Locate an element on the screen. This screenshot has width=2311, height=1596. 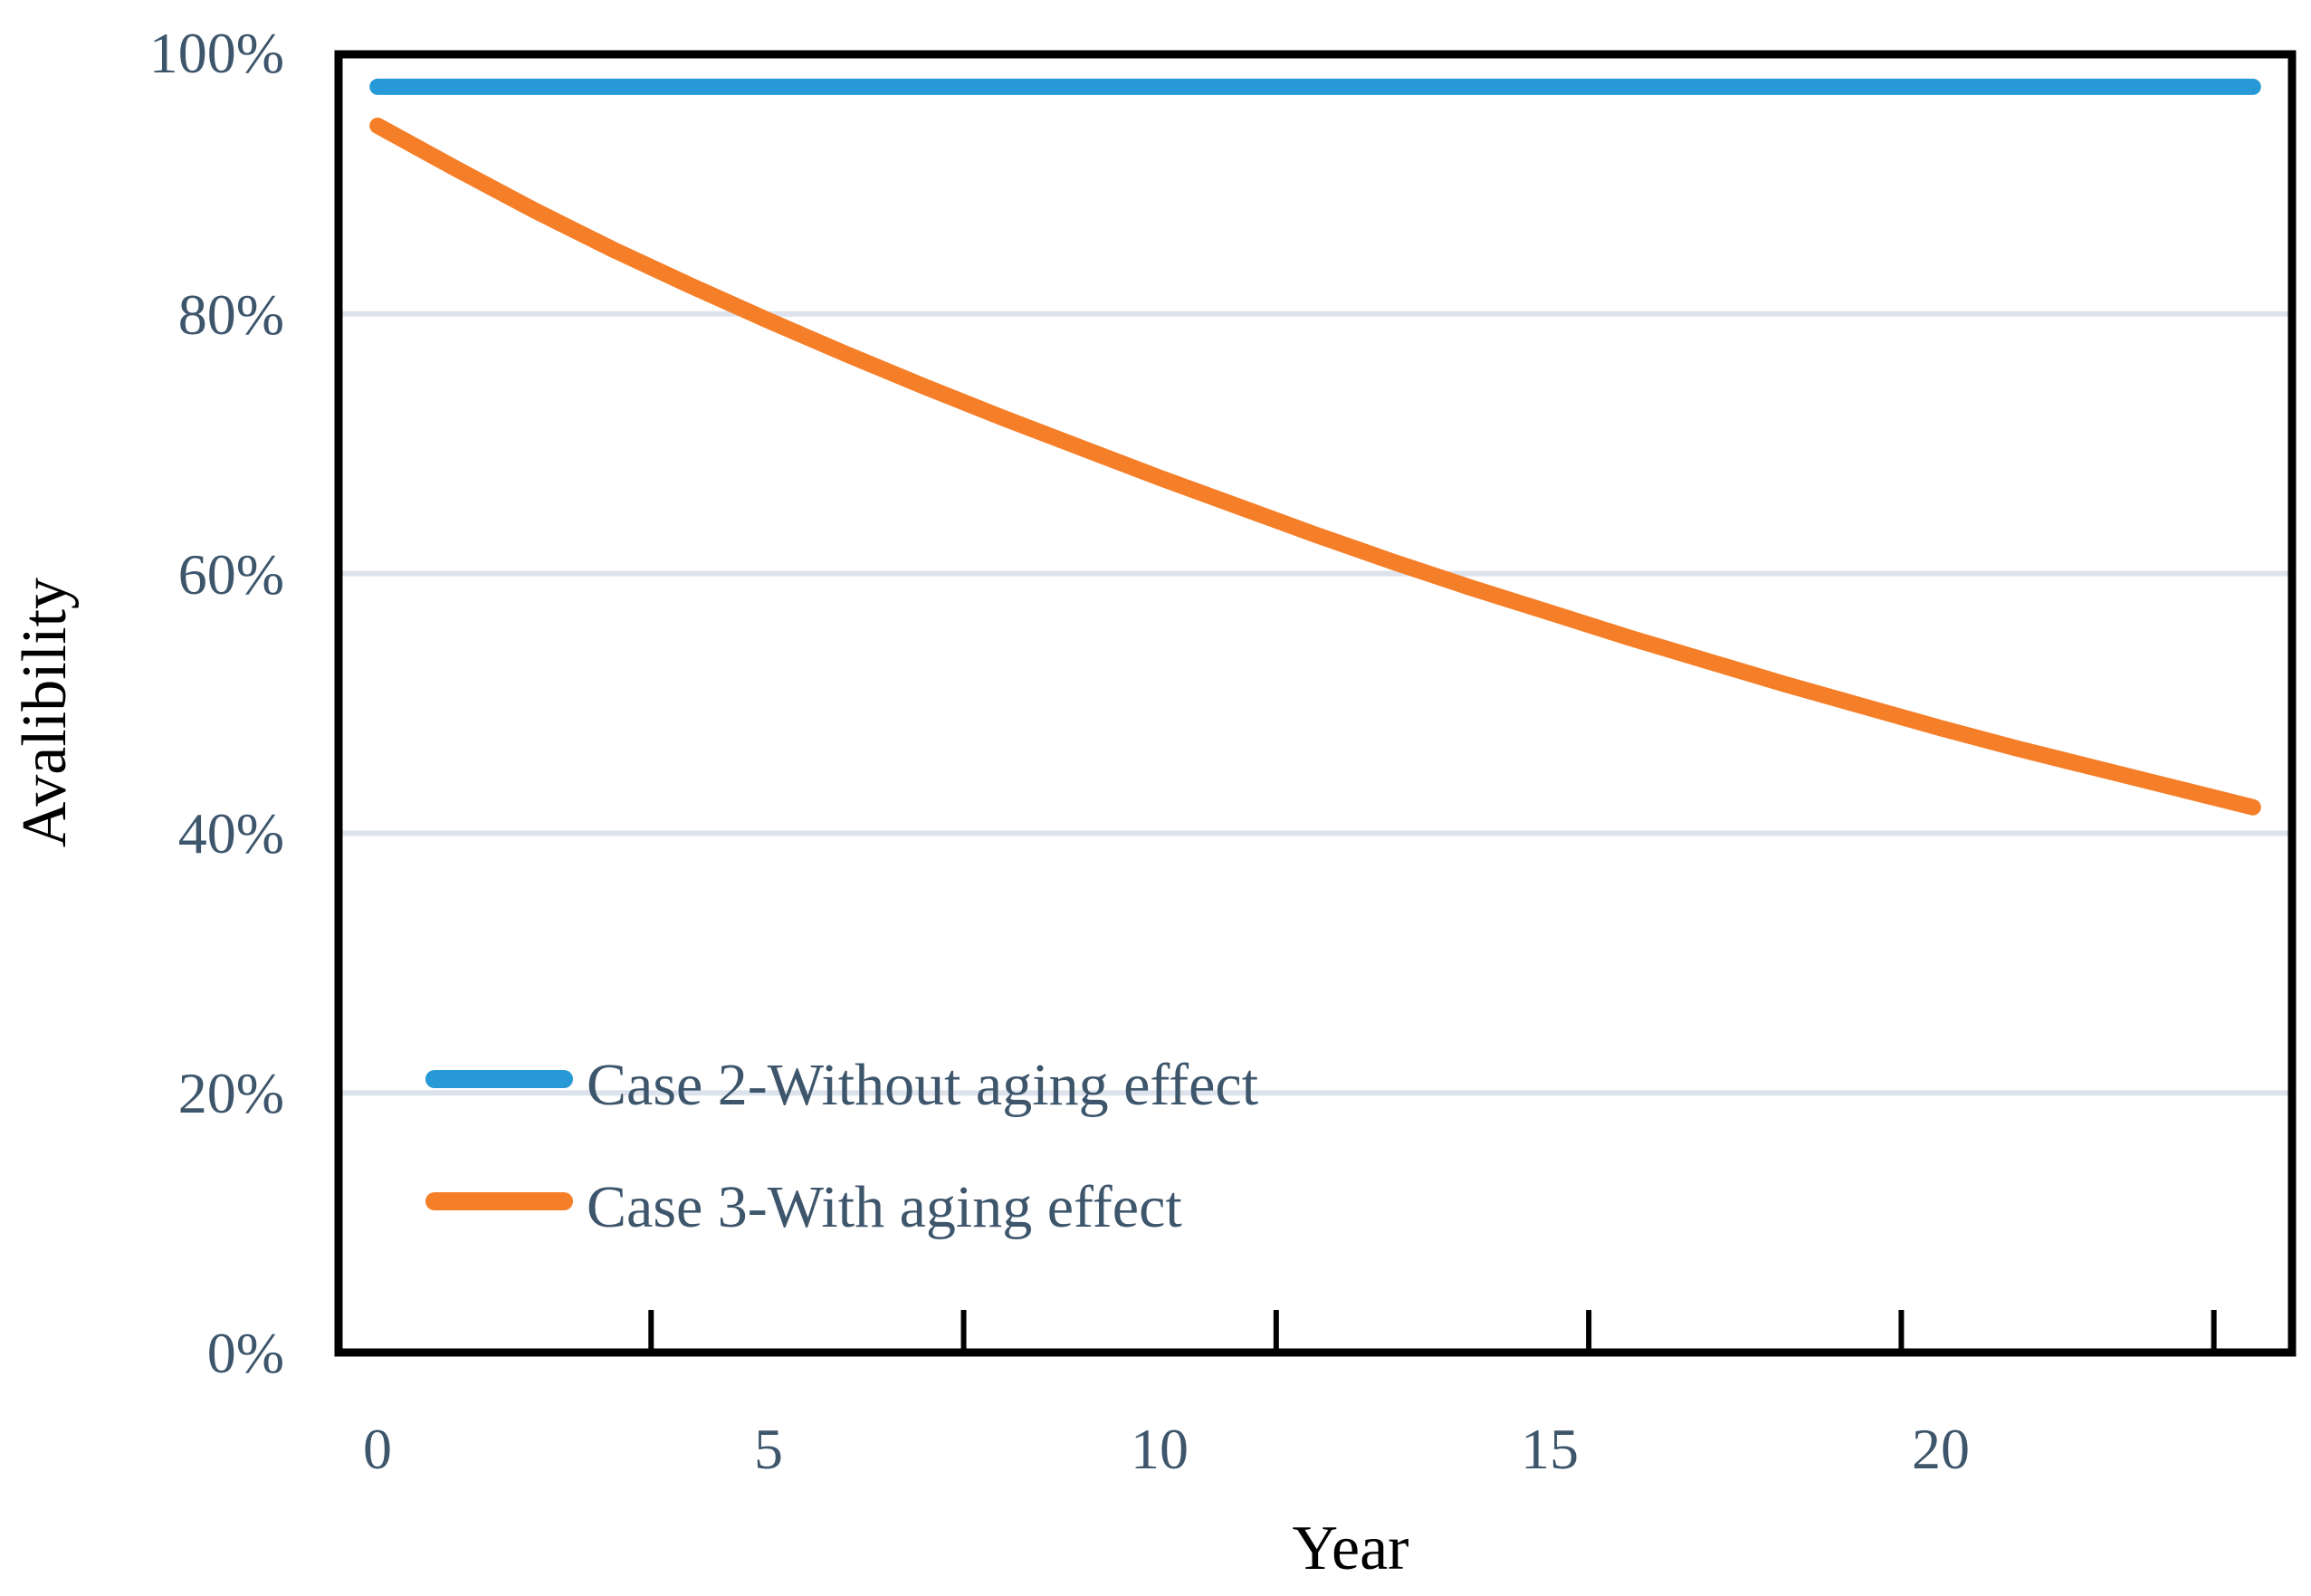
x-tick-5: 5 is located at coordinates (768, 1449).